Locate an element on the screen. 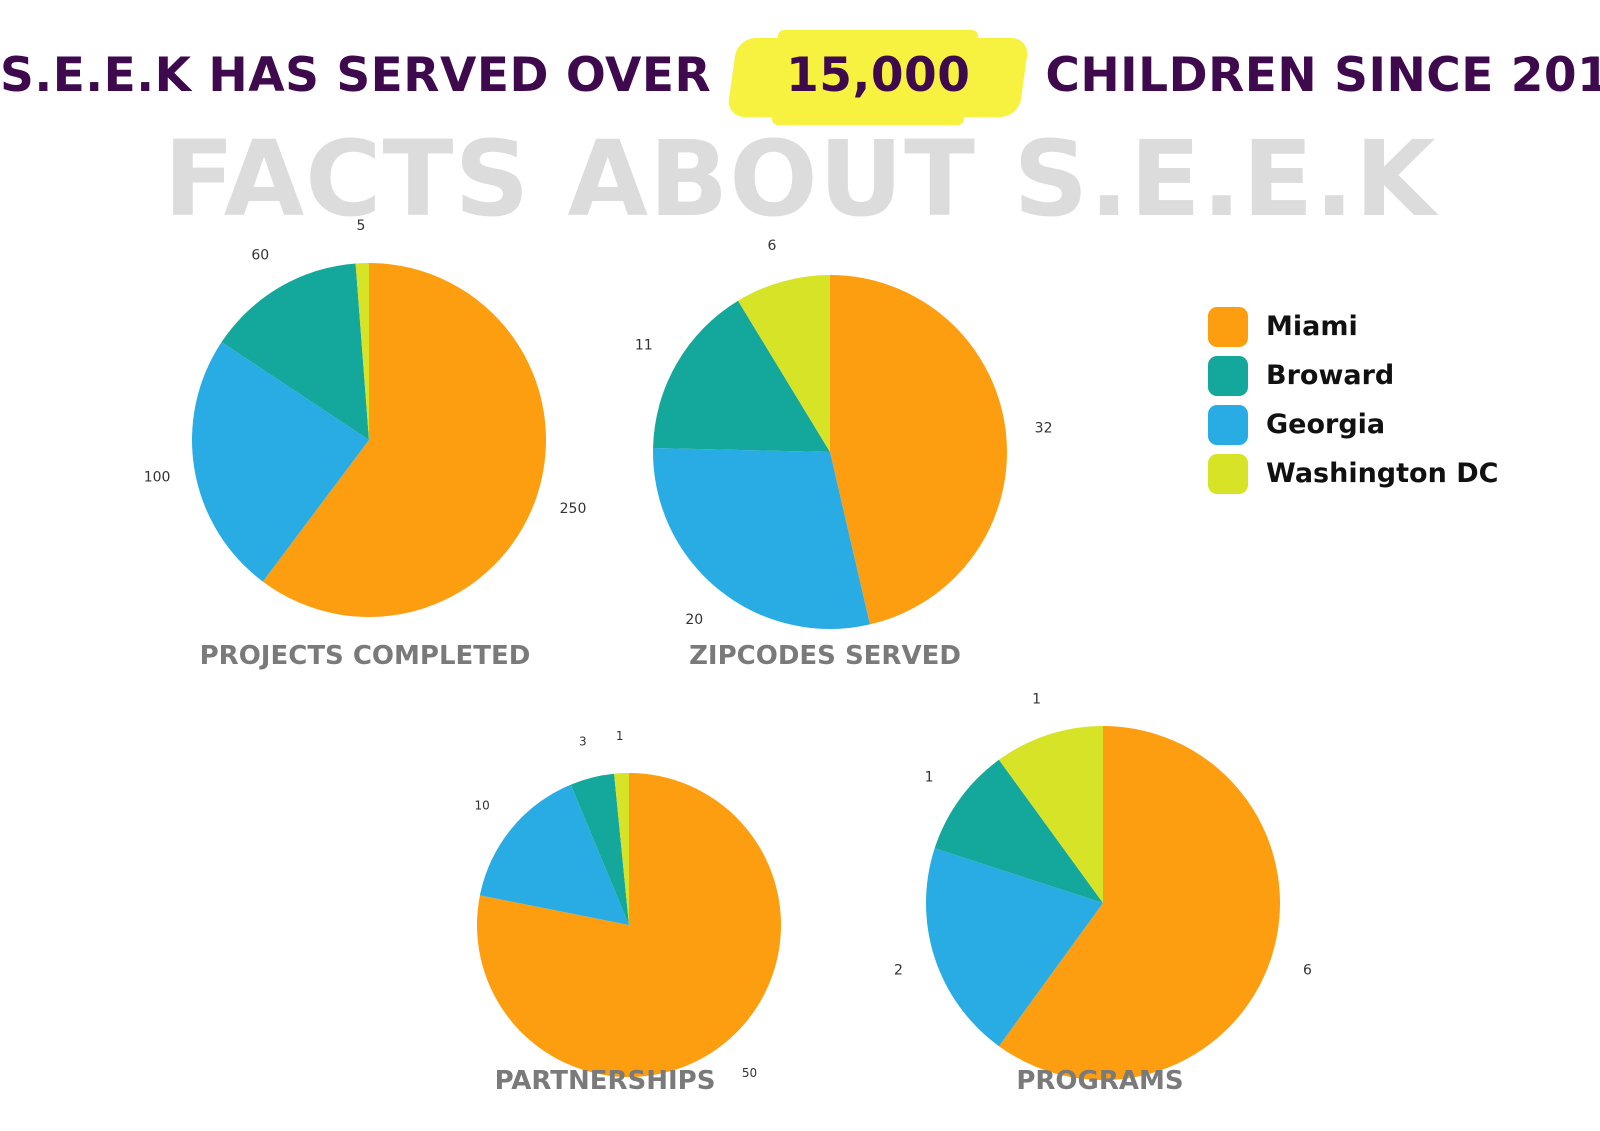  pie-data-label: 32 is located at coordinates (1044, 429).